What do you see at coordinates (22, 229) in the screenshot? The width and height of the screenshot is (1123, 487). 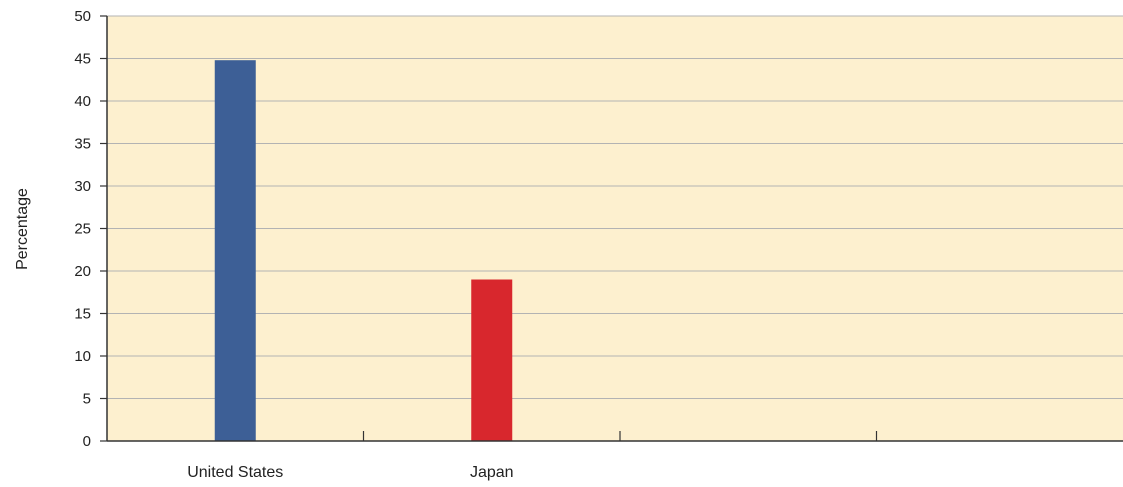 I see `y-axis-title: Percentage` at bounding box center [22, 229].